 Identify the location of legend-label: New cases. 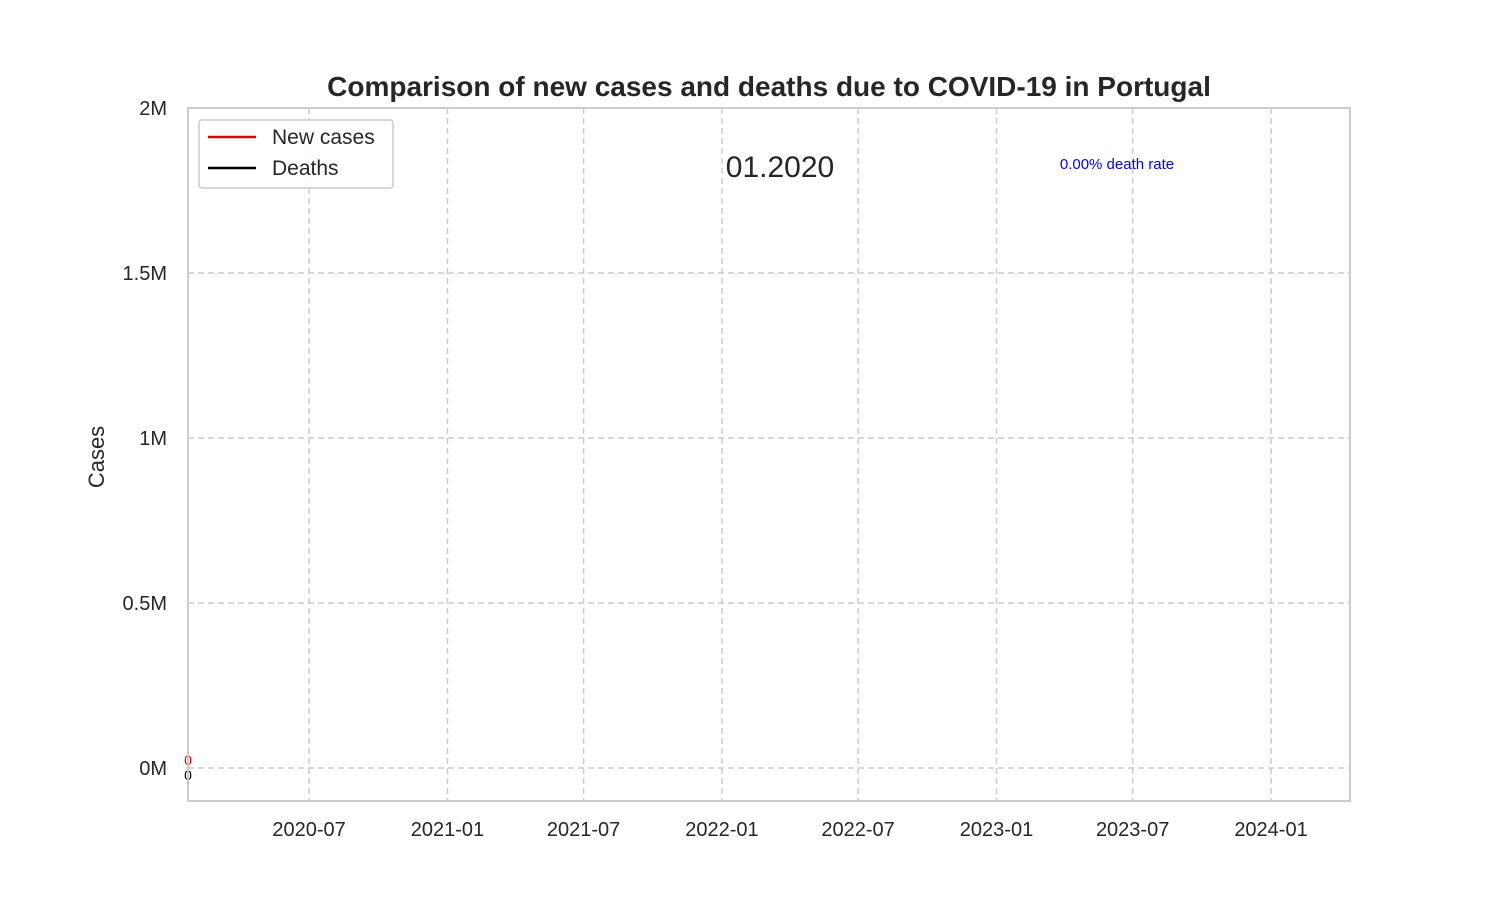
(323, 137).